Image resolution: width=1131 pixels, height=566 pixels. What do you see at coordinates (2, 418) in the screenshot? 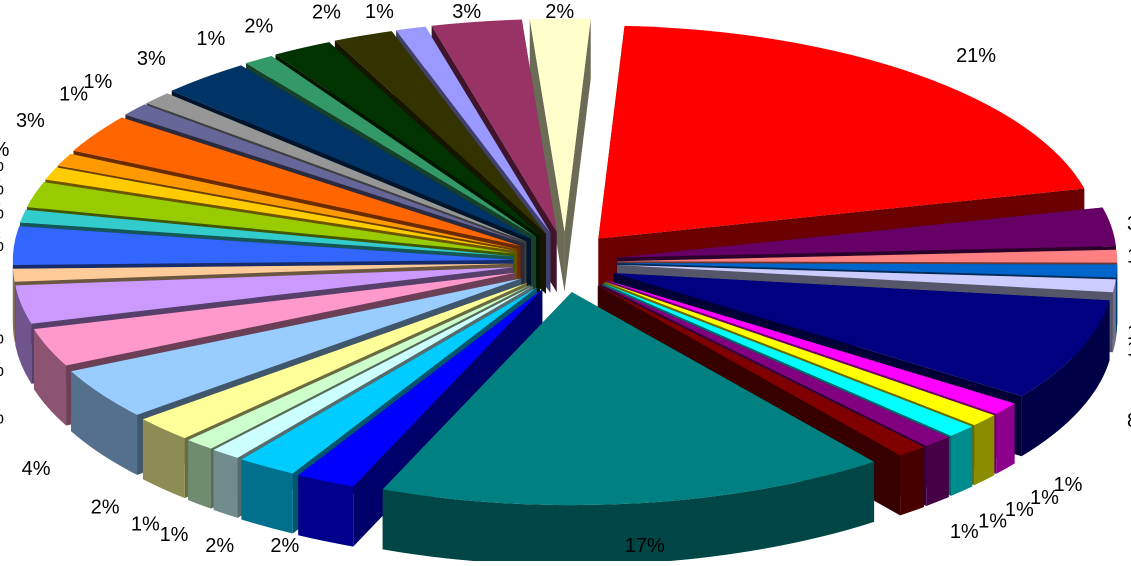
I see `data-label-19: 3%` at bounding box center [2, 418].